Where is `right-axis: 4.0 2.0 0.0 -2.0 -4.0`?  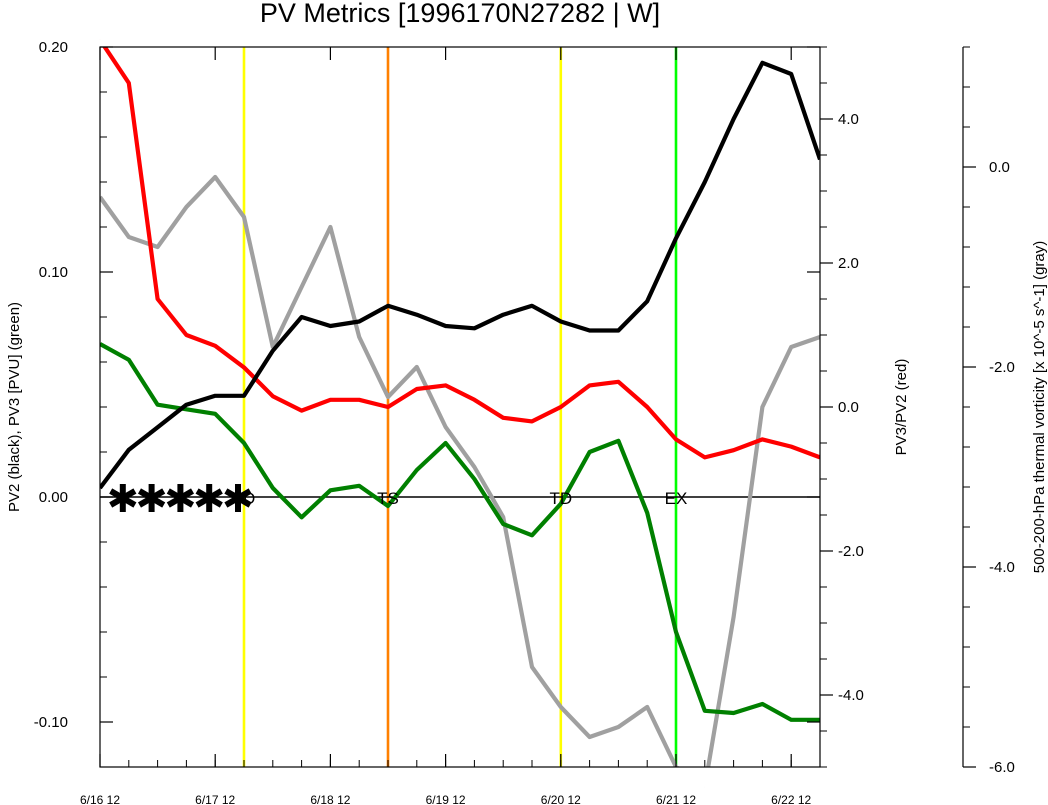
right-axis: 4.0 2.0 0.0 -2.0 -4.0 is located at coordinates (842, 407).